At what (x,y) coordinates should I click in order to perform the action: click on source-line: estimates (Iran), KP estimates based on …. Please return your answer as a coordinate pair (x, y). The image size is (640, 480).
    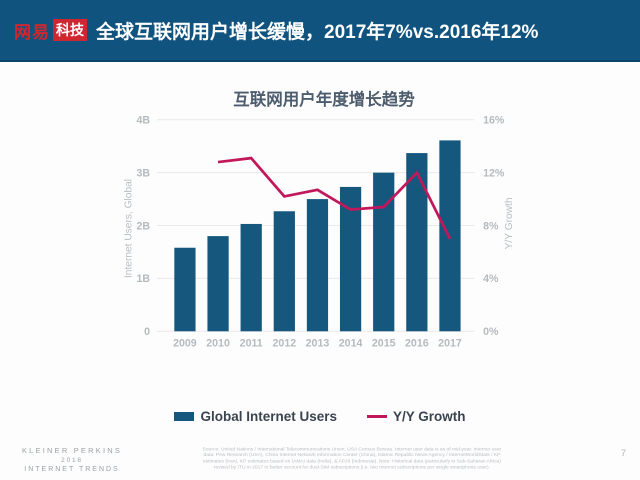
    Looking at the image, I should click on (351, 461).